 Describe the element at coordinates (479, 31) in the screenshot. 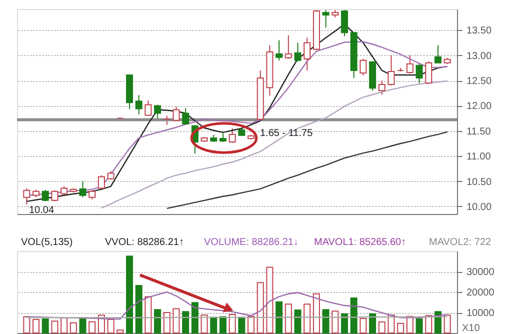

I see `y-tick-label: 13.50` at that location.